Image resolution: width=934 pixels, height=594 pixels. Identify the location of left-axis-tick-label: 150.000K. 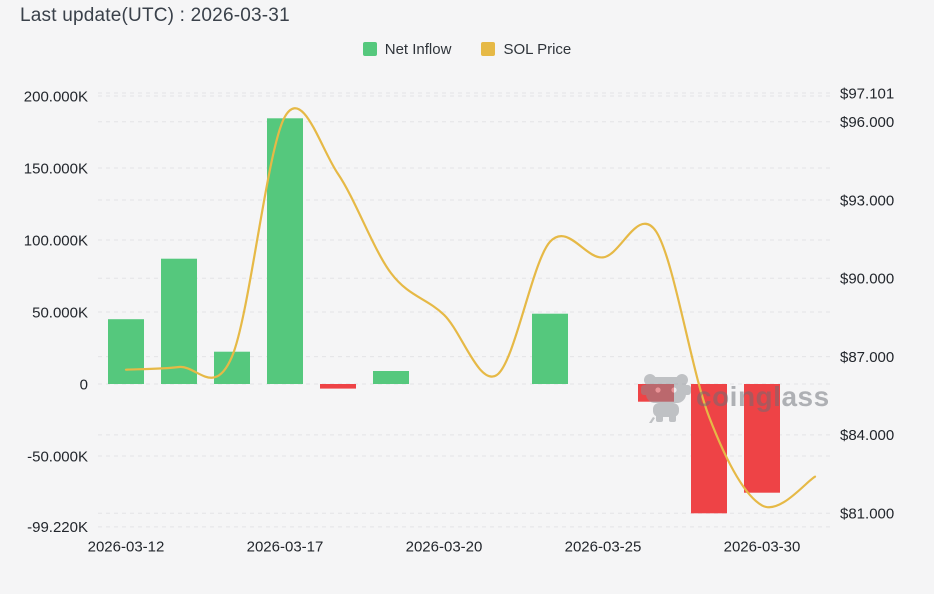
(56, 168).